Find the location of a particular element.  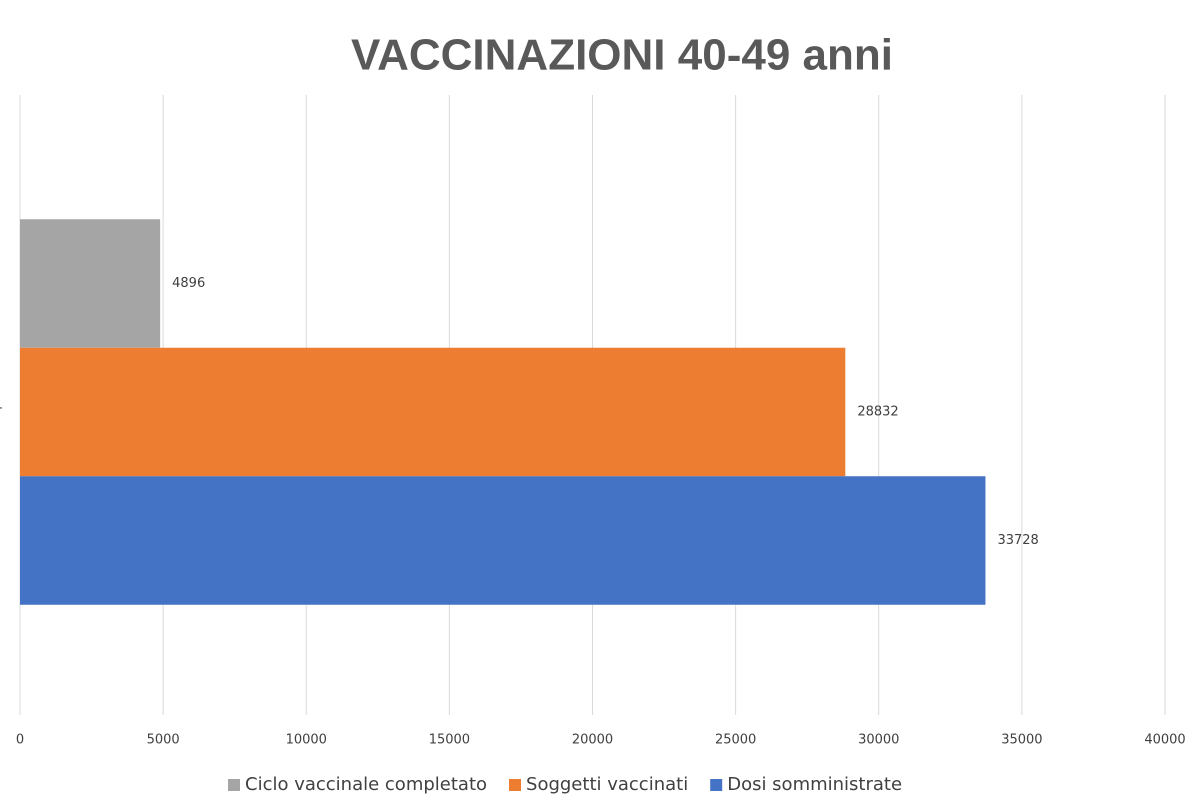

y-tick-label: 1 is located at coordinates (1, 405).